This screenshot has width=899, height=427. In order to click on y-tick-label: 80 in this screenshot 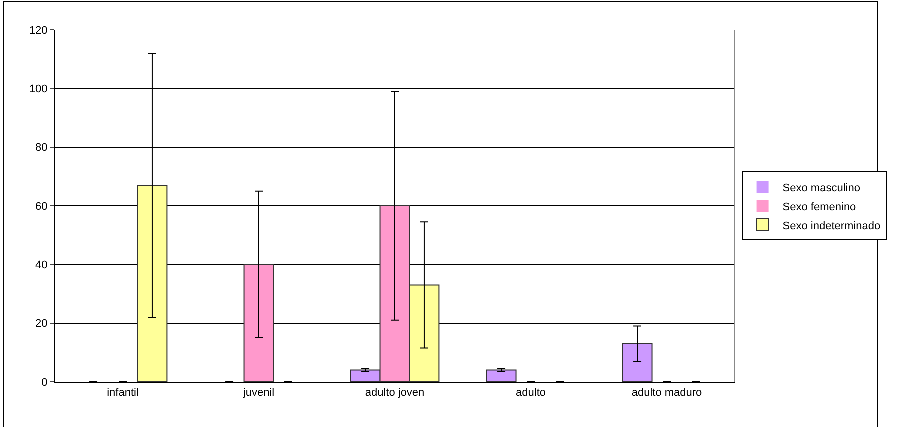, I will do `click(42, 148)`.